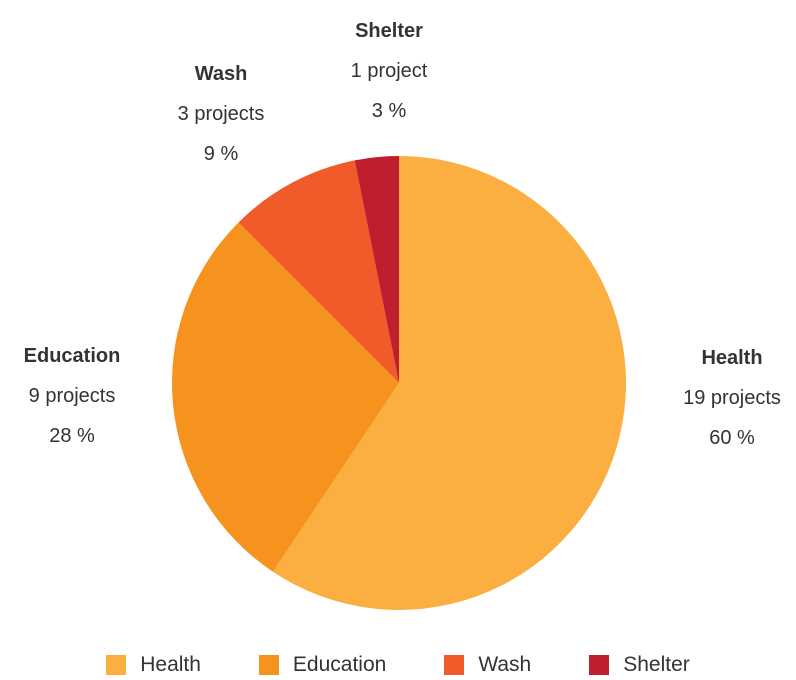 The width and height of the screenshot is (796, 680). I want to click on slice-label-projects-education: 9 projects, so click(72, 396).